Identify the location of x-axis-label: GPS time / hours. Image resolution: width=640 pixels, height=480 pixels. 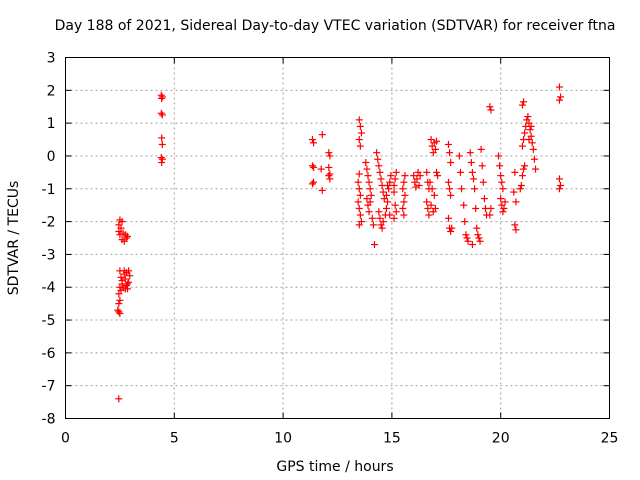
(334, 467).